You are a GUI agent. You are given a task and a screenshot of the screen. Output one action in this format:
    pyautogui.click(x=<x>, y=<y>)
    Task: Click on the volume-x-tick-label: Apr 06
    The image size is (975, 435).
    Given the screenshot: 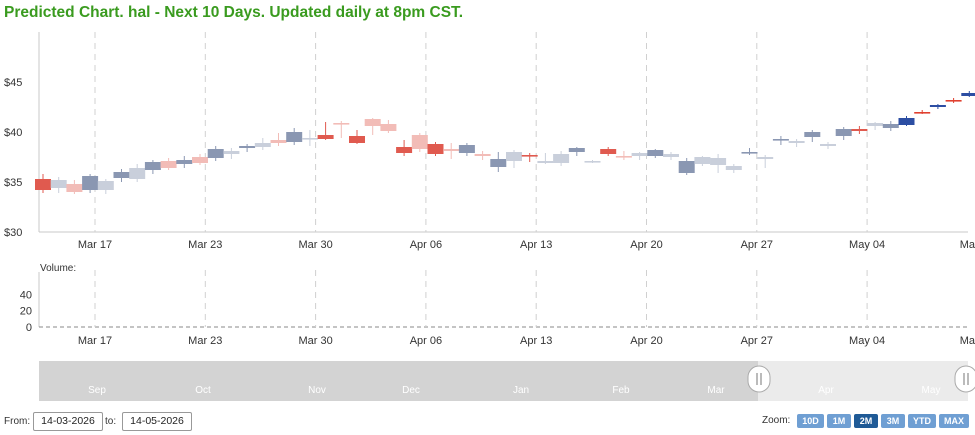 What is the action you would take?
    pyautogui.click(x=426, y=341)
    